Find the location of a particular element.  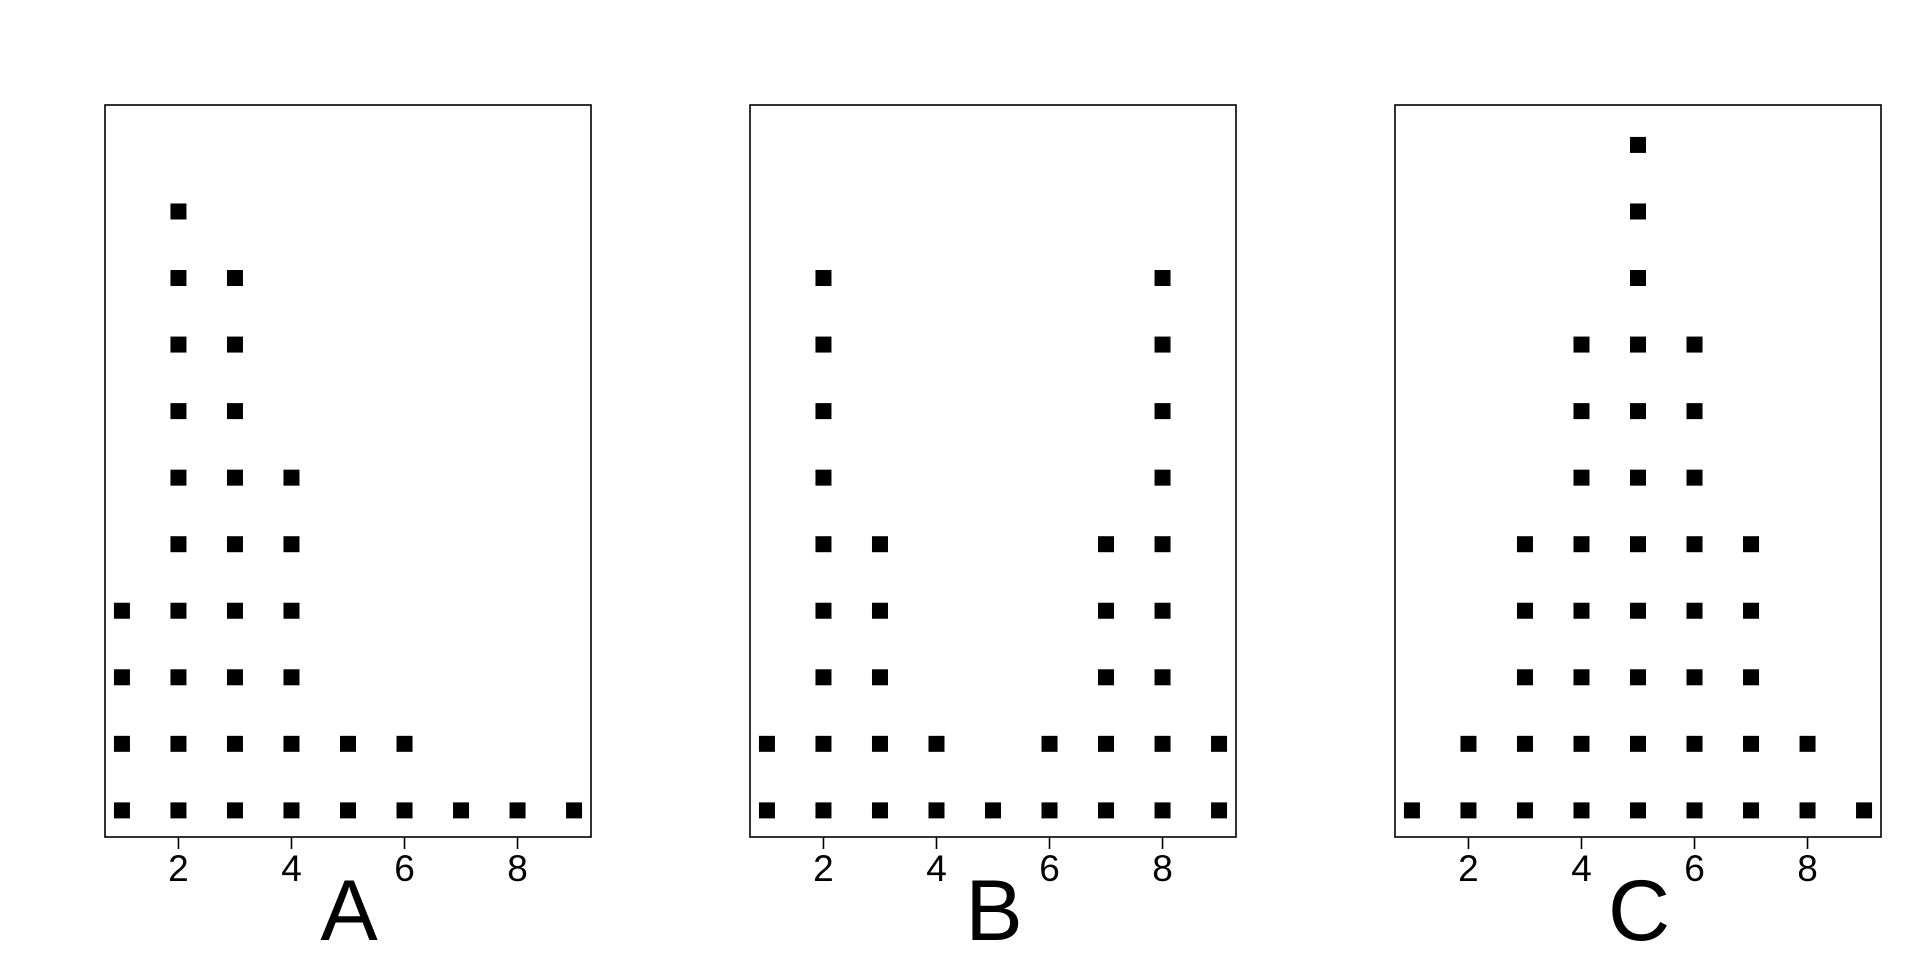

panel-a-x-tick-label: 6 is located at coordinates (404, 868).